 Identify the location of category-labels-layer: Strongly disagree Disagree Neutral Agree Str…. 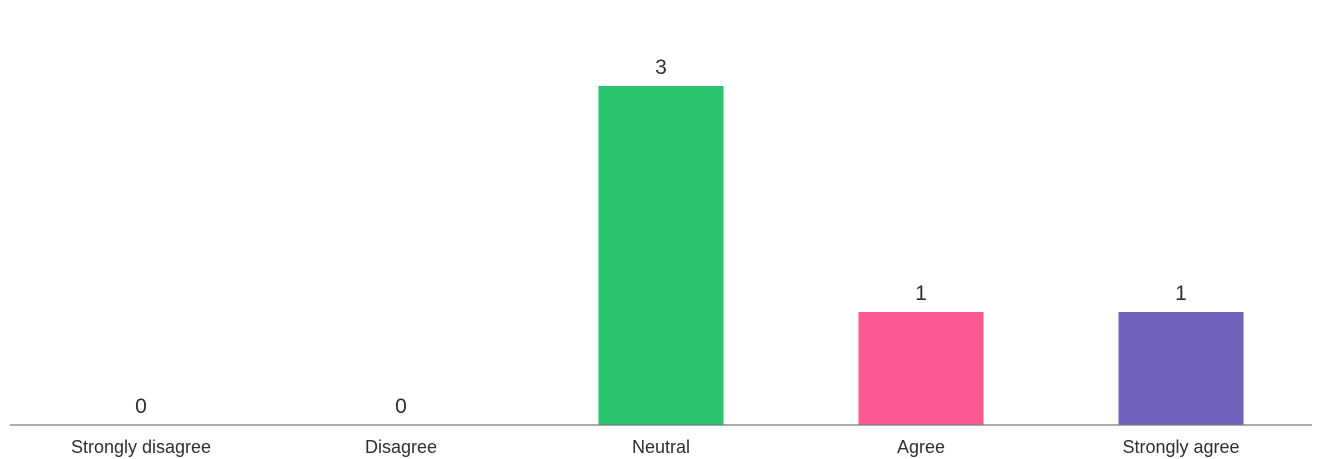
(655, 447).